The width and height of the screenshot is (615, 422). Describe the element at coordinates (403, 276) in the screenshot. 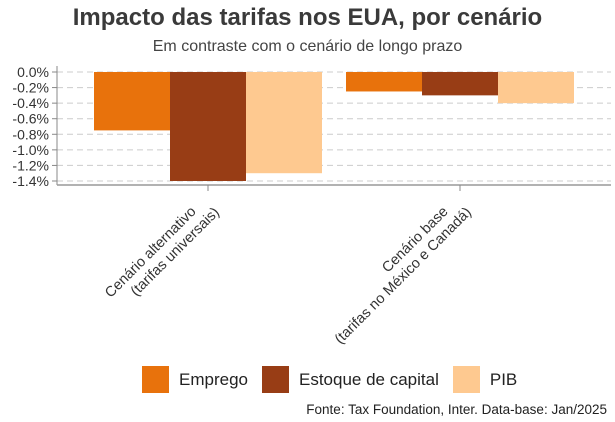

I see `category-label-line: (tarifas no México e Canadá)` at that location.